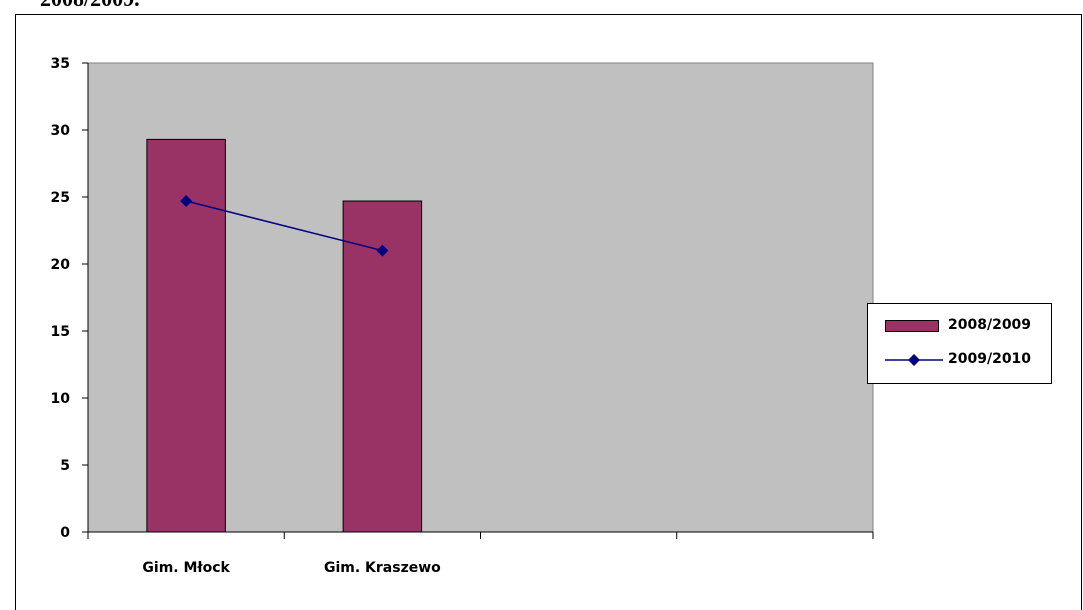  What do you see at coordinates (65, 533) in the screenshot?
I see `y-tick-label: 0` at bounding box center [65, 533].